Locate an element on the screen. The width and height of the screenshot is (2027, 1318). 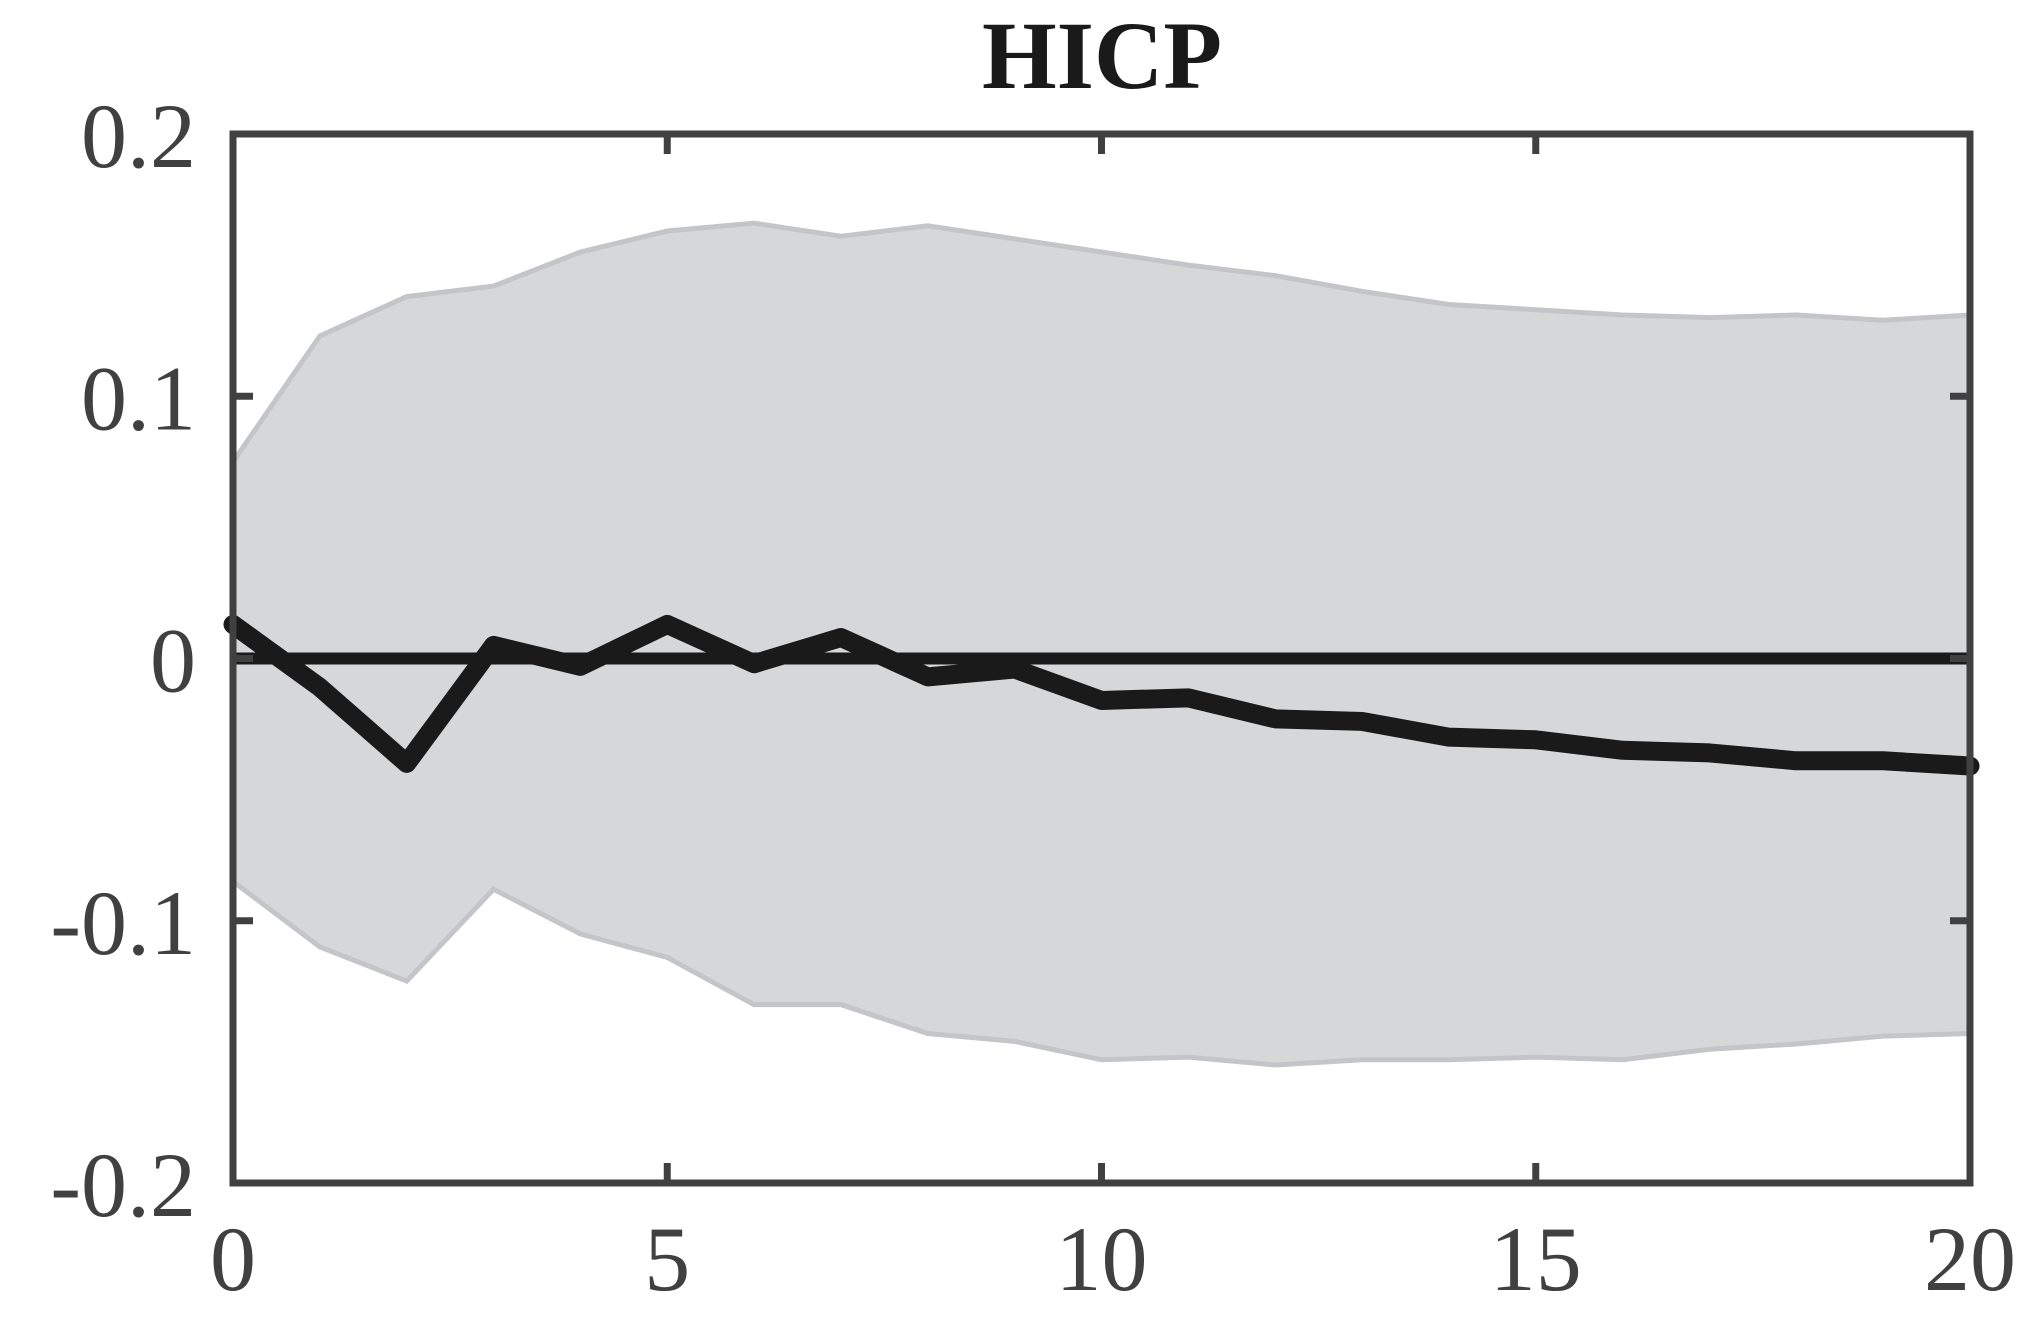
y-tick-label: 0 is located at coordinates (173, 661).